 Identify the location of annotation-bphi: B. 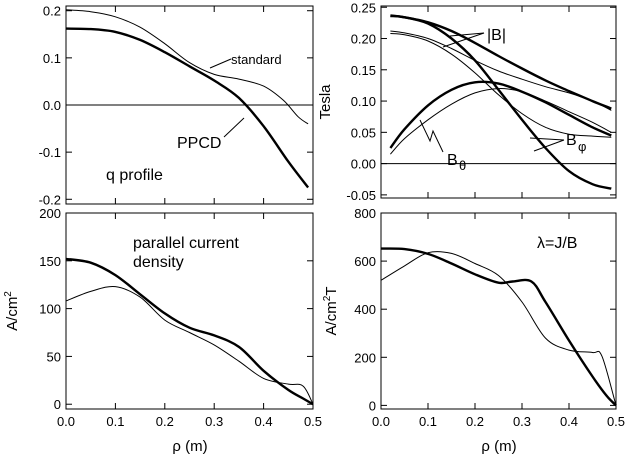
(571, 140).